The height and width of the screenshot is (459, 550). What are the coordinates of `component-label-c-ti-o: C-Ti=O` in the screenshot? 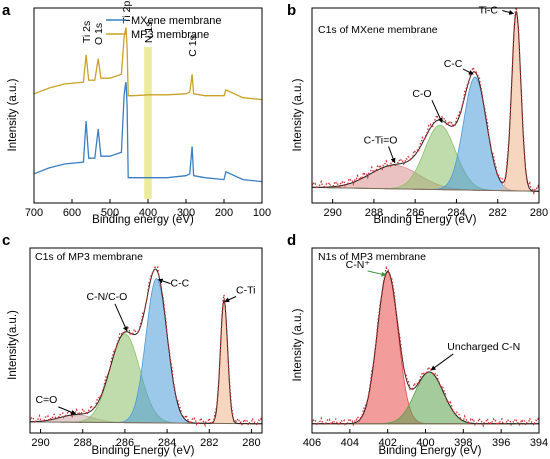 It's located at (381, 140).